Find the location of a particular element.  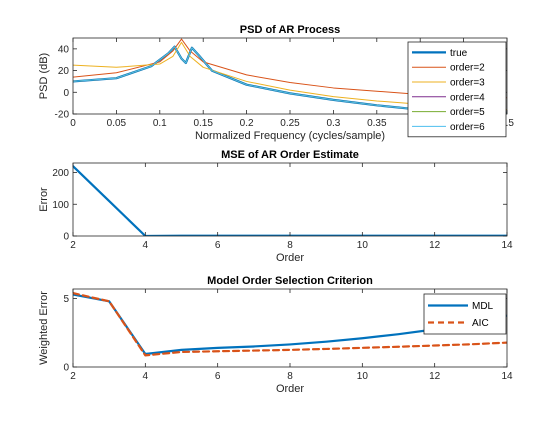

mse-ytick-label: 0 is located at coordinates (66, 237).